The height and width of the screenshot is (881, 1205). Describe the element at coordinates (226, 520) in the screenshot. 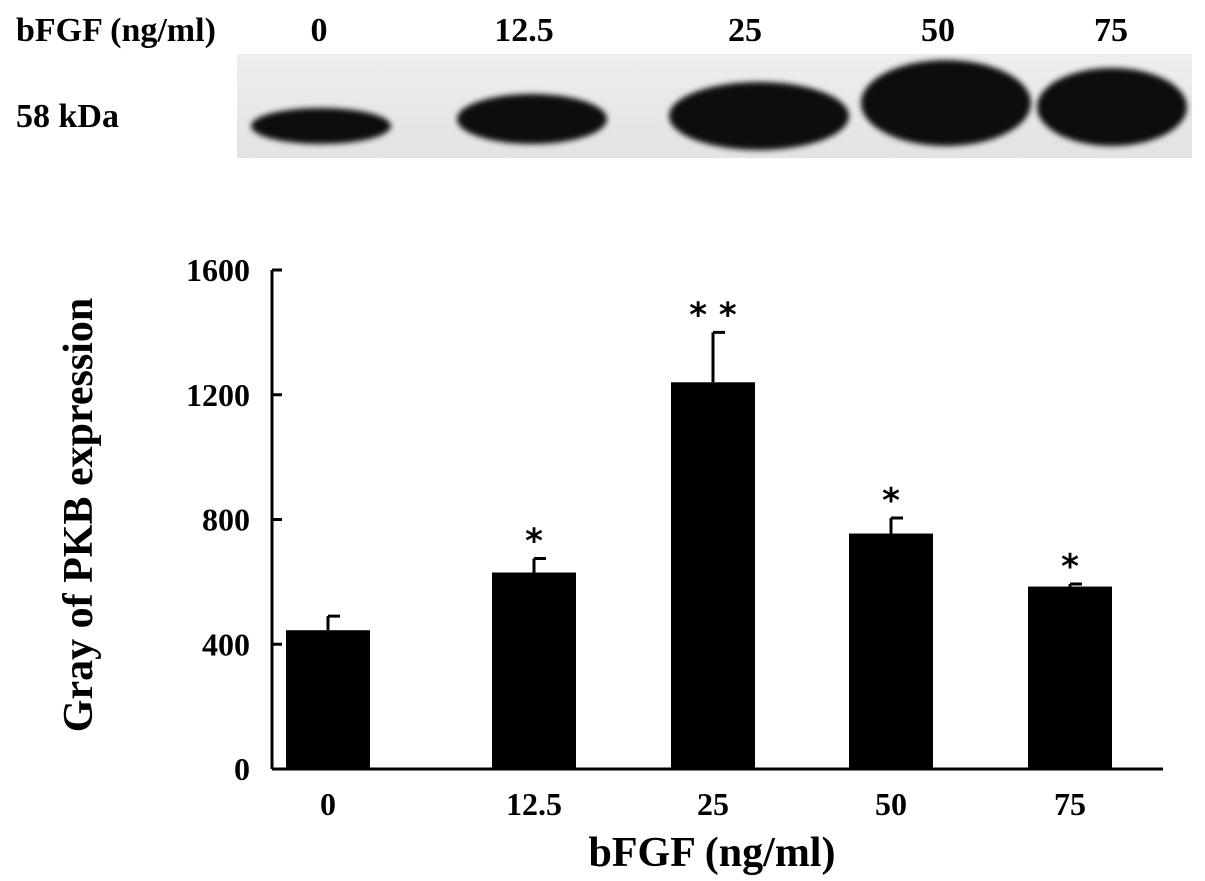

I see `y-tick-label-800: 800` at that location.